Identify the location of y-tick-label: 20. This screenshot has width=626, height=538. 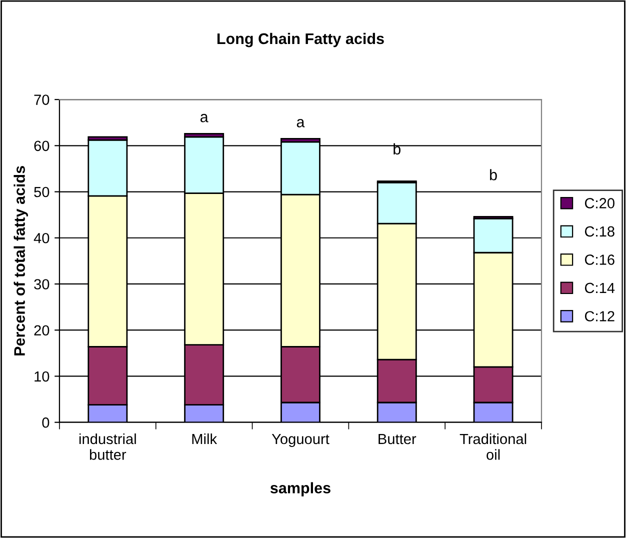
(42, 330).